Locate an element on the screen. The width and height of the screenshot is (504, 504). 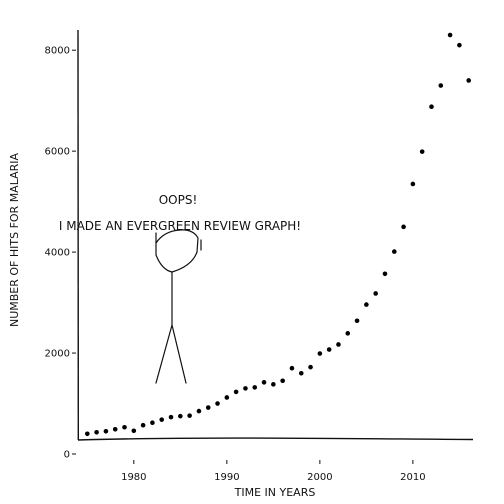
stick-figure is located at coordinates (178, 306).